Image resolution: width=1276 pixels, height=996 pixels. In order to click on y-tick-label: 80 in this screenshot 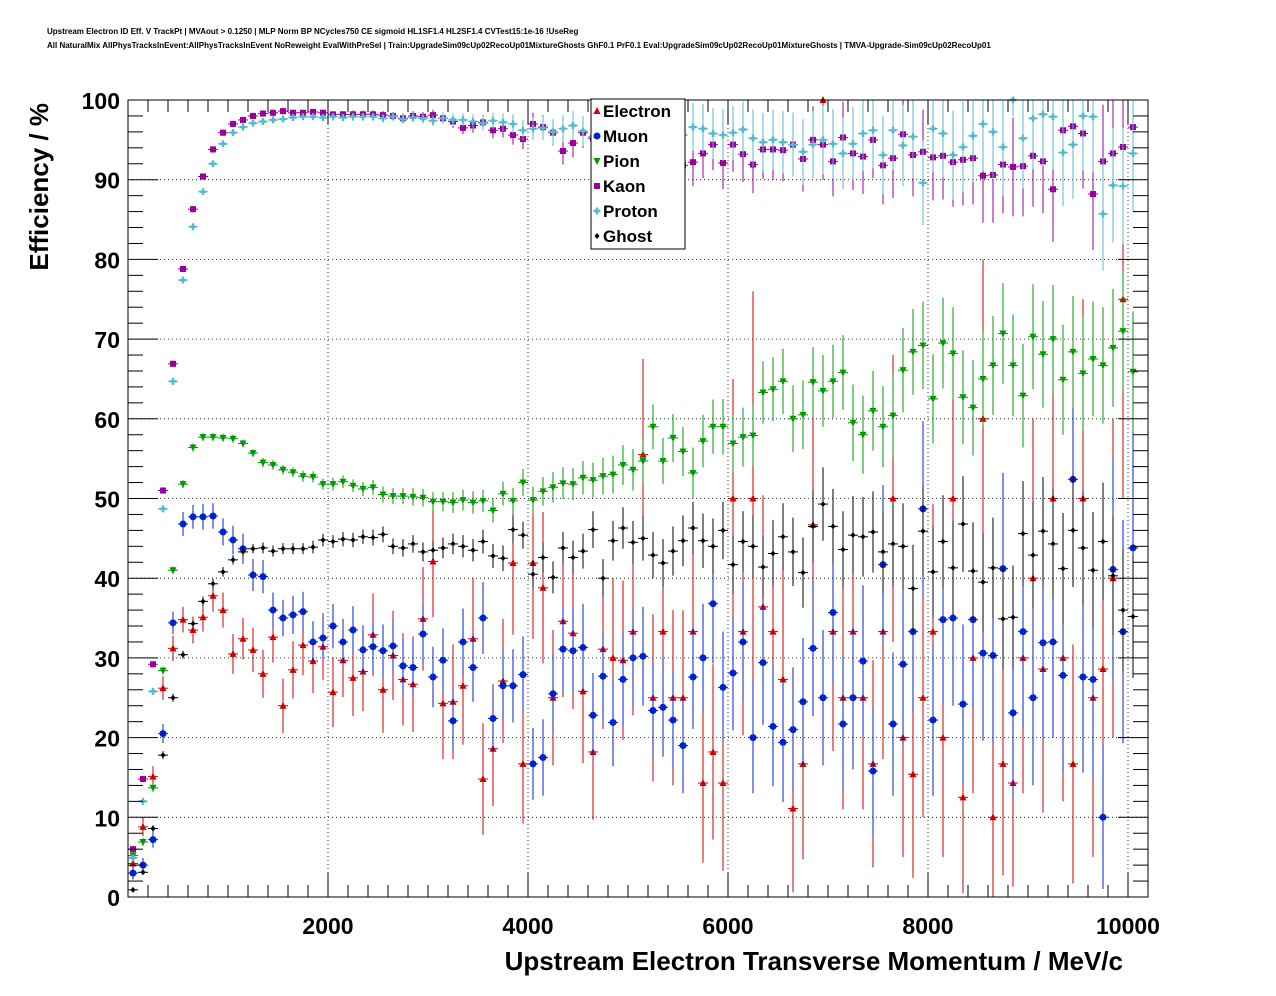, I will do `click(107, 260)`.